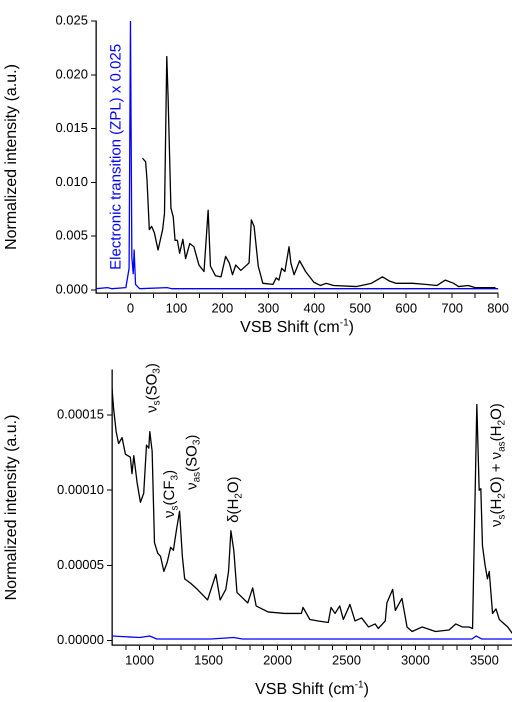  I want to click on x-tick-label: 800, so click(498, 308).